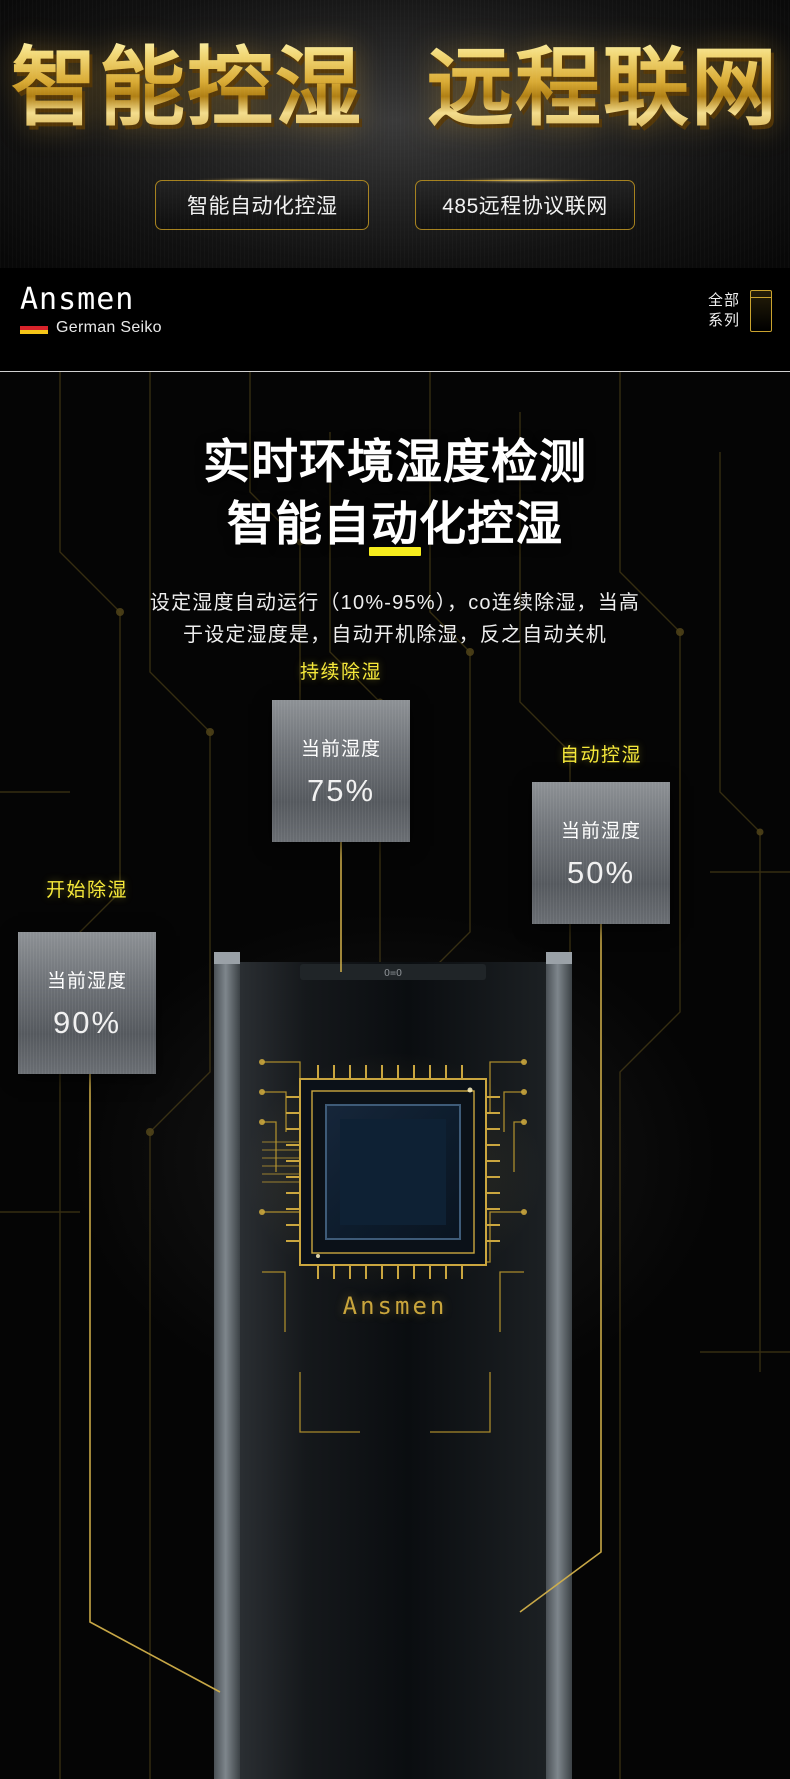  Describe the element at coordinates (77, 299) in the screenshot. I see `brand-logo-wordmark: Ansmen` at that location.